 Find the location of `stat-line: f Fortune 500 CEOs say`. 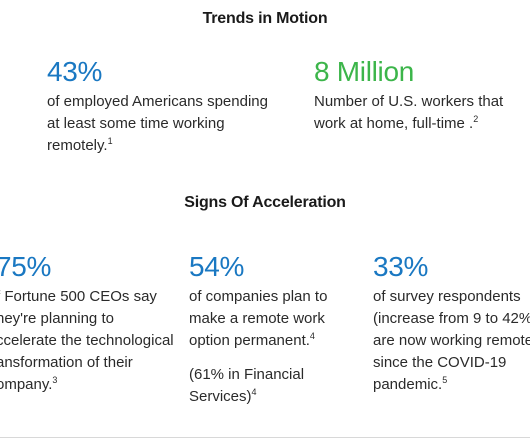

stat-line: f Fortune 500 CEOs say is located at coordinates (78, 296).